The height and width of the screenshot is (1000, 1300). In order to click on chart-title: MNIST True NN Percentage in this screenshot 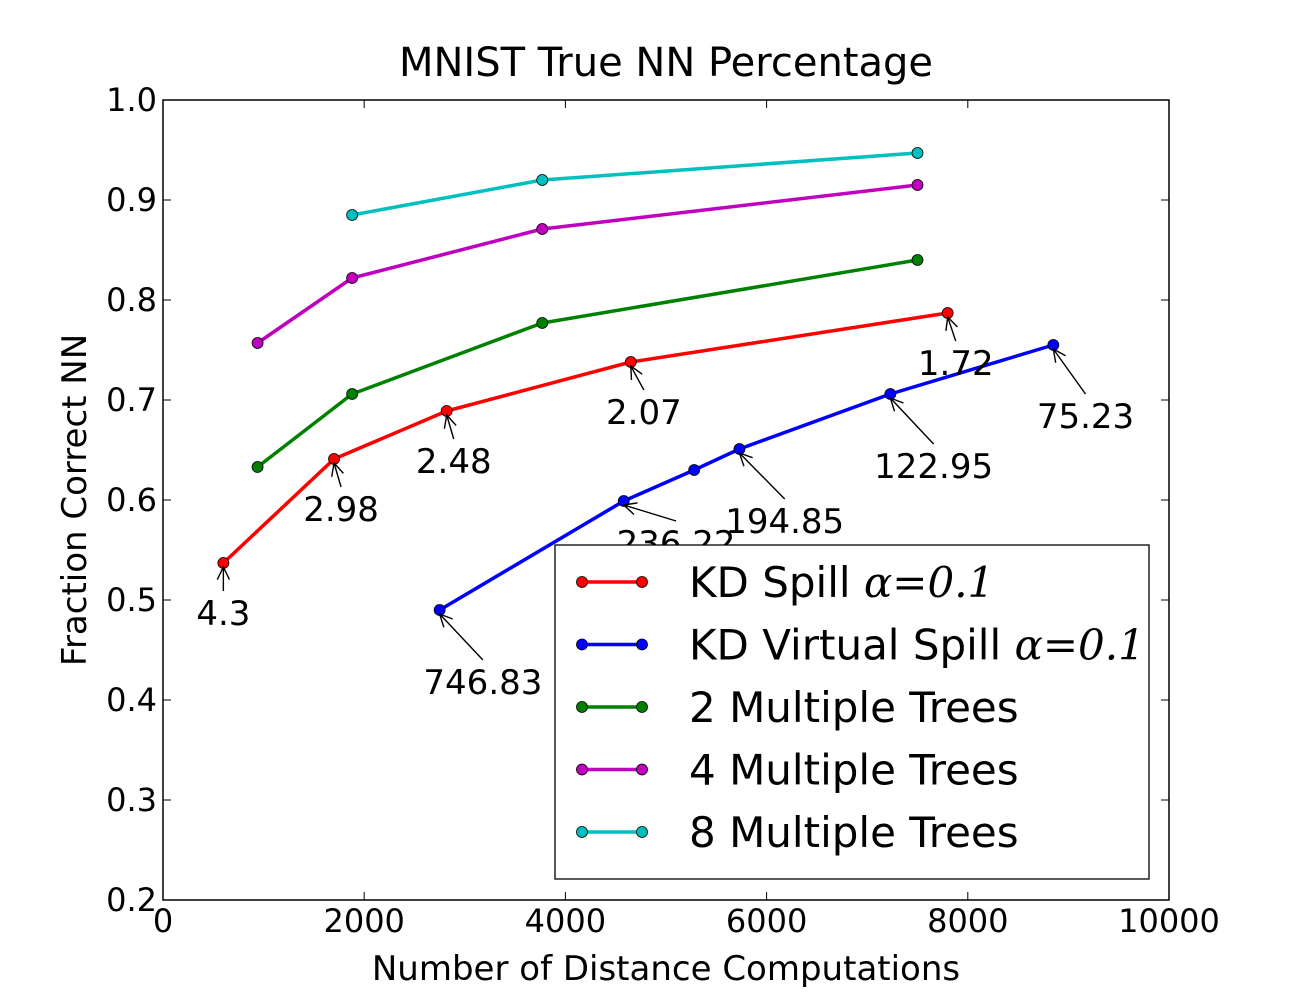, I will do `click(666, 63)`.